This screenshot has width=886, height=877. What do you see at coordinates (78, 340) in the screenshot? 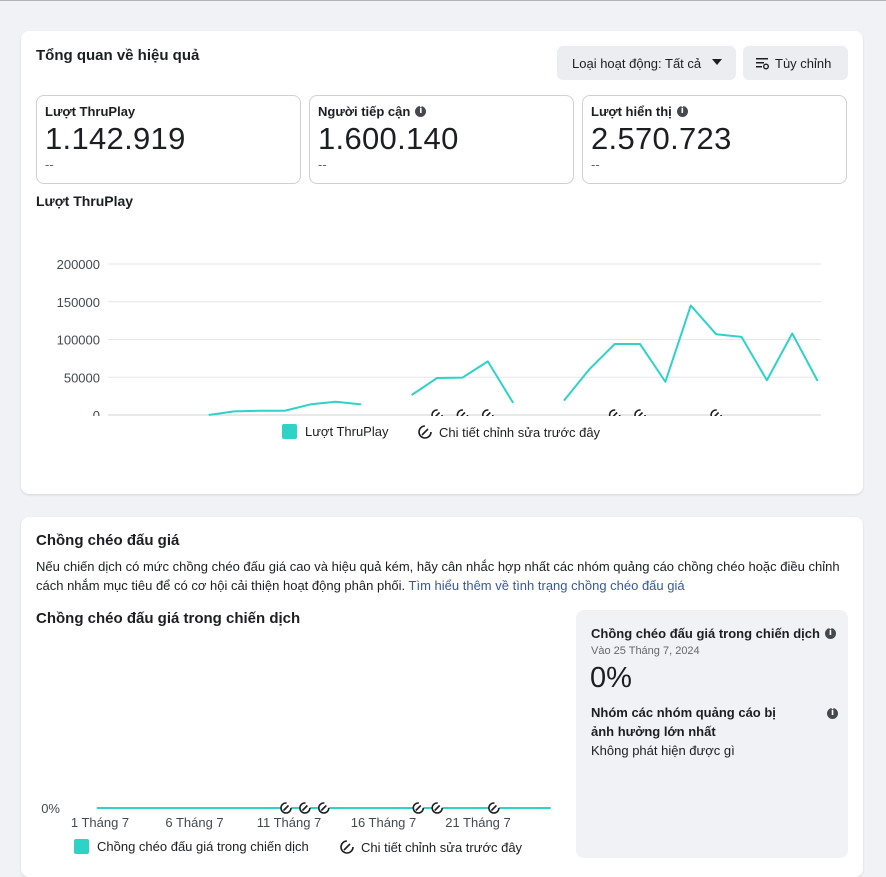
I see `y-tick-label: 100000` at bounding box center [78, 340].